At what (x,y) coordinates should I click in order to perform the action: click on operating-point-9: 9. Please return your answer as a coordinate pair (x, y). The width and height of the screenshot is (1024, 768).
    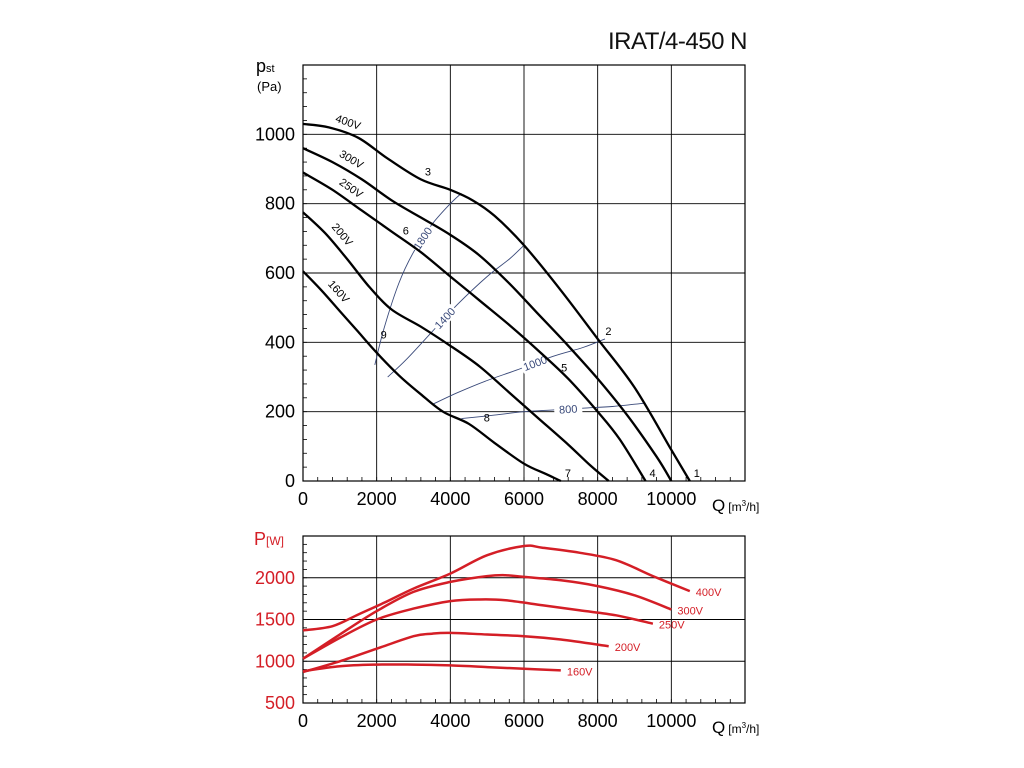
    Looking at the image, I should click on (384, 335).